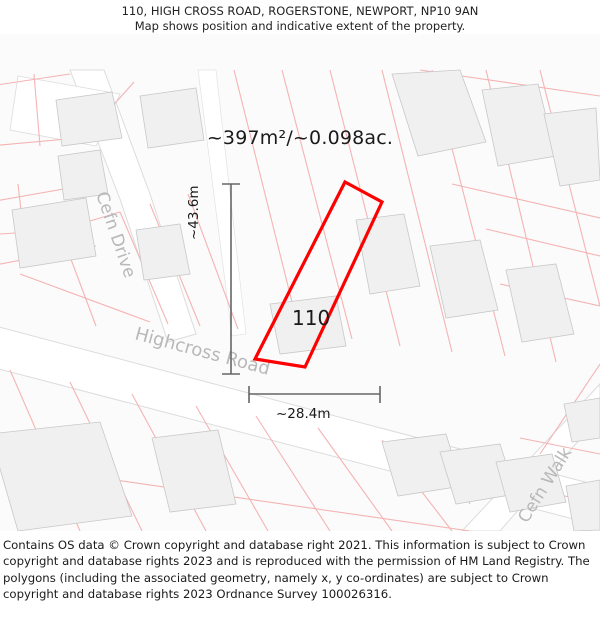 The height and width of the screenshot is (625, 600). I want to click on dimension-lines, so click(301, 293).